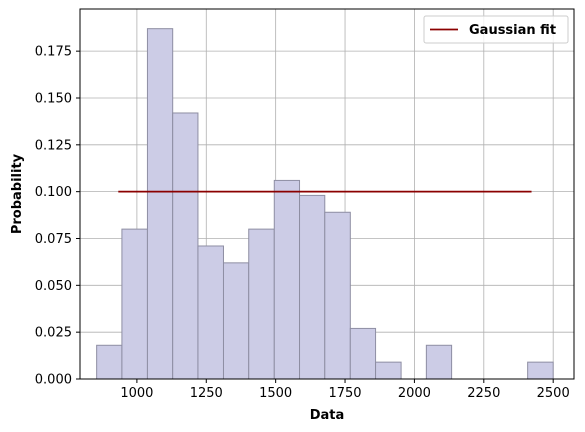  Describe the element at coordinates (275, 393) in the screenshot. I see `x-tick-label-2: 1500` at that location.